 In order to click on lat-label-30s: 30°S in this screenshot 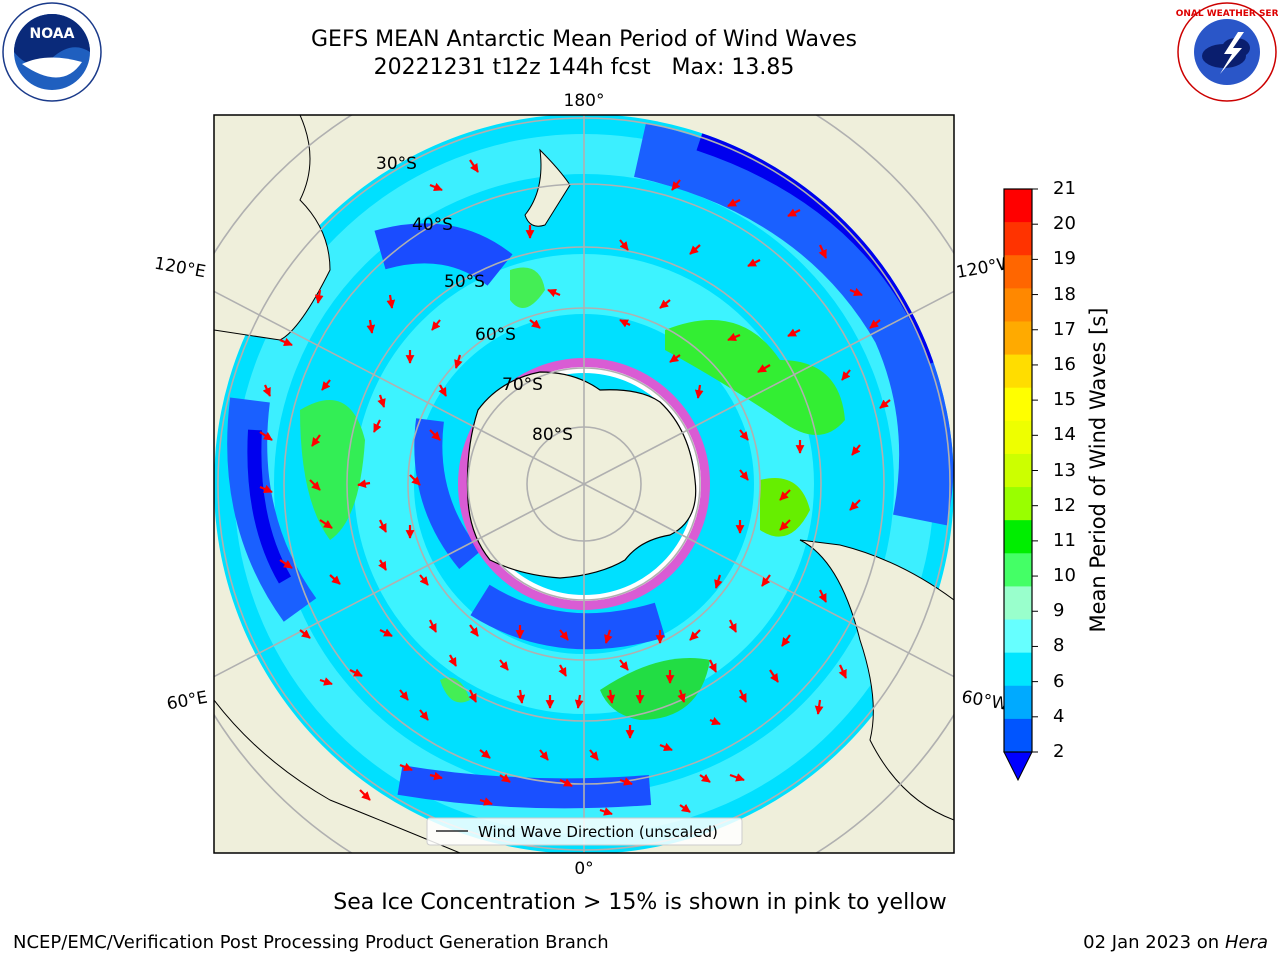, I will do `click(396, 164)`.